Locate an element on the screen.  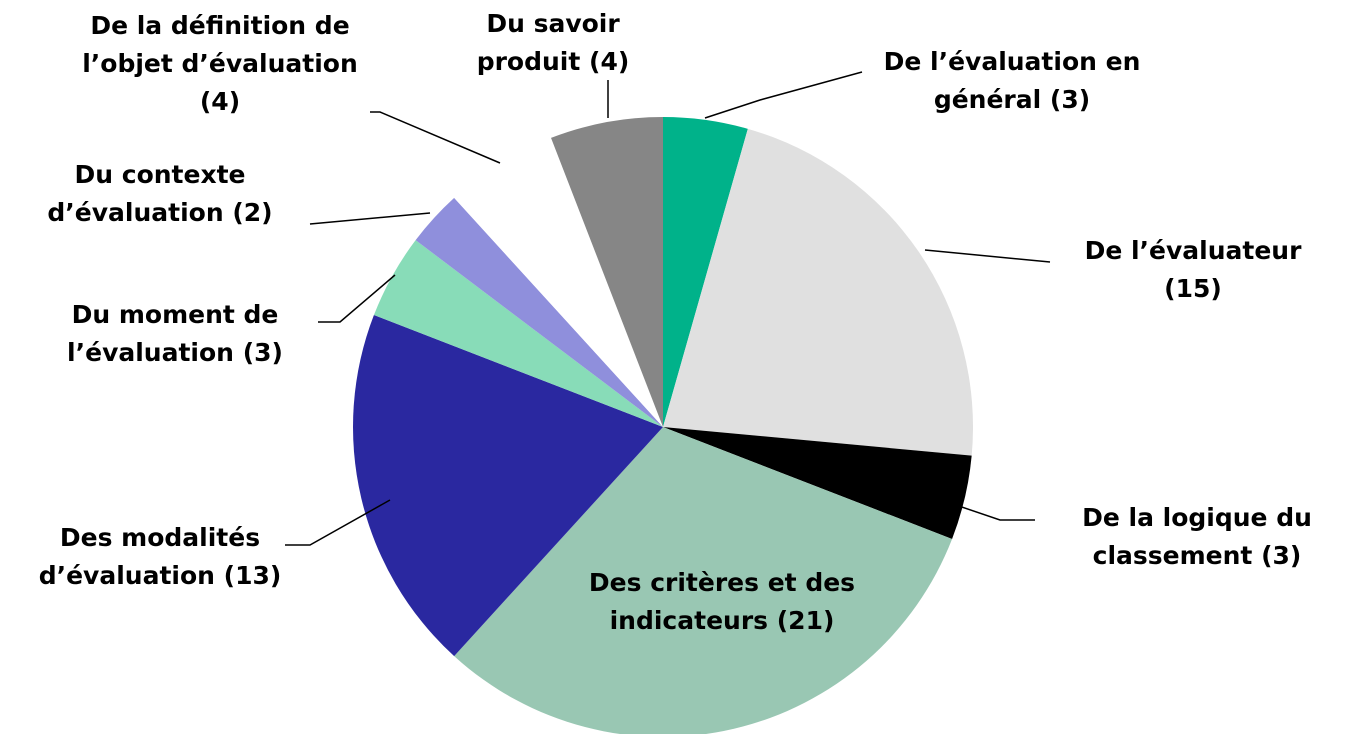
category-label: De l’évaluation en général is located at coordinates (1012, 80).